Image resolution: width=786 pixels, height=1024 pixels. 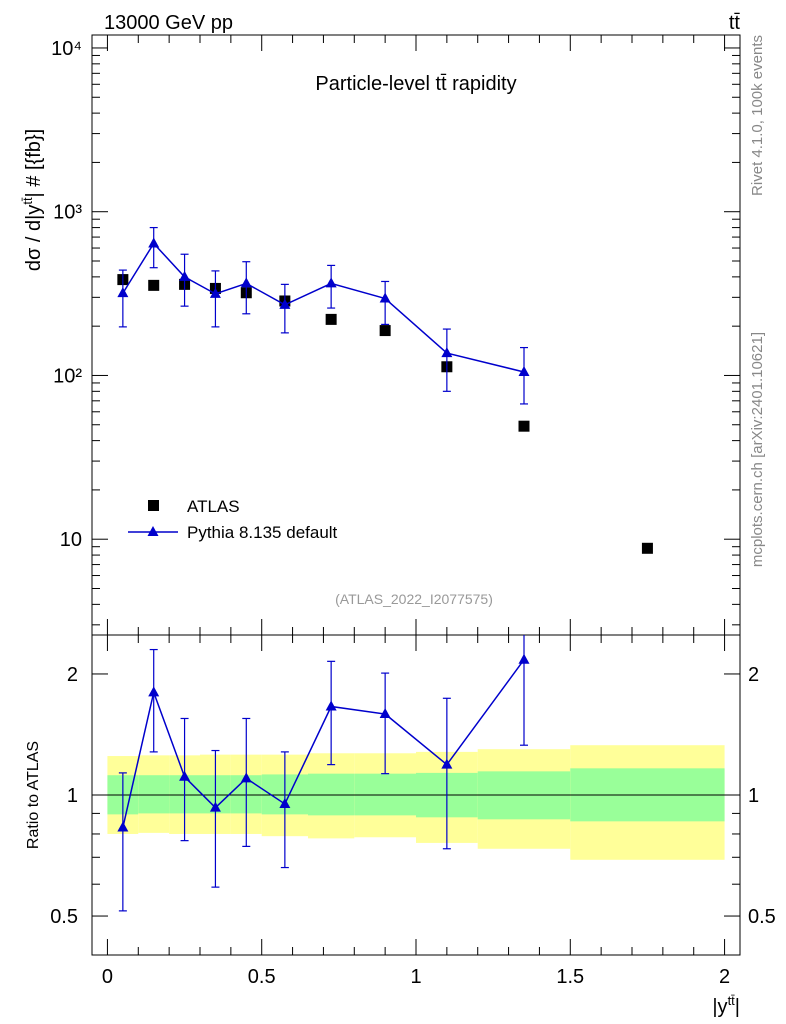 What do you see at coordinates (154, 794) in the screenshot?
I see `ratio-inner-band` at bounding box center [154, 794].